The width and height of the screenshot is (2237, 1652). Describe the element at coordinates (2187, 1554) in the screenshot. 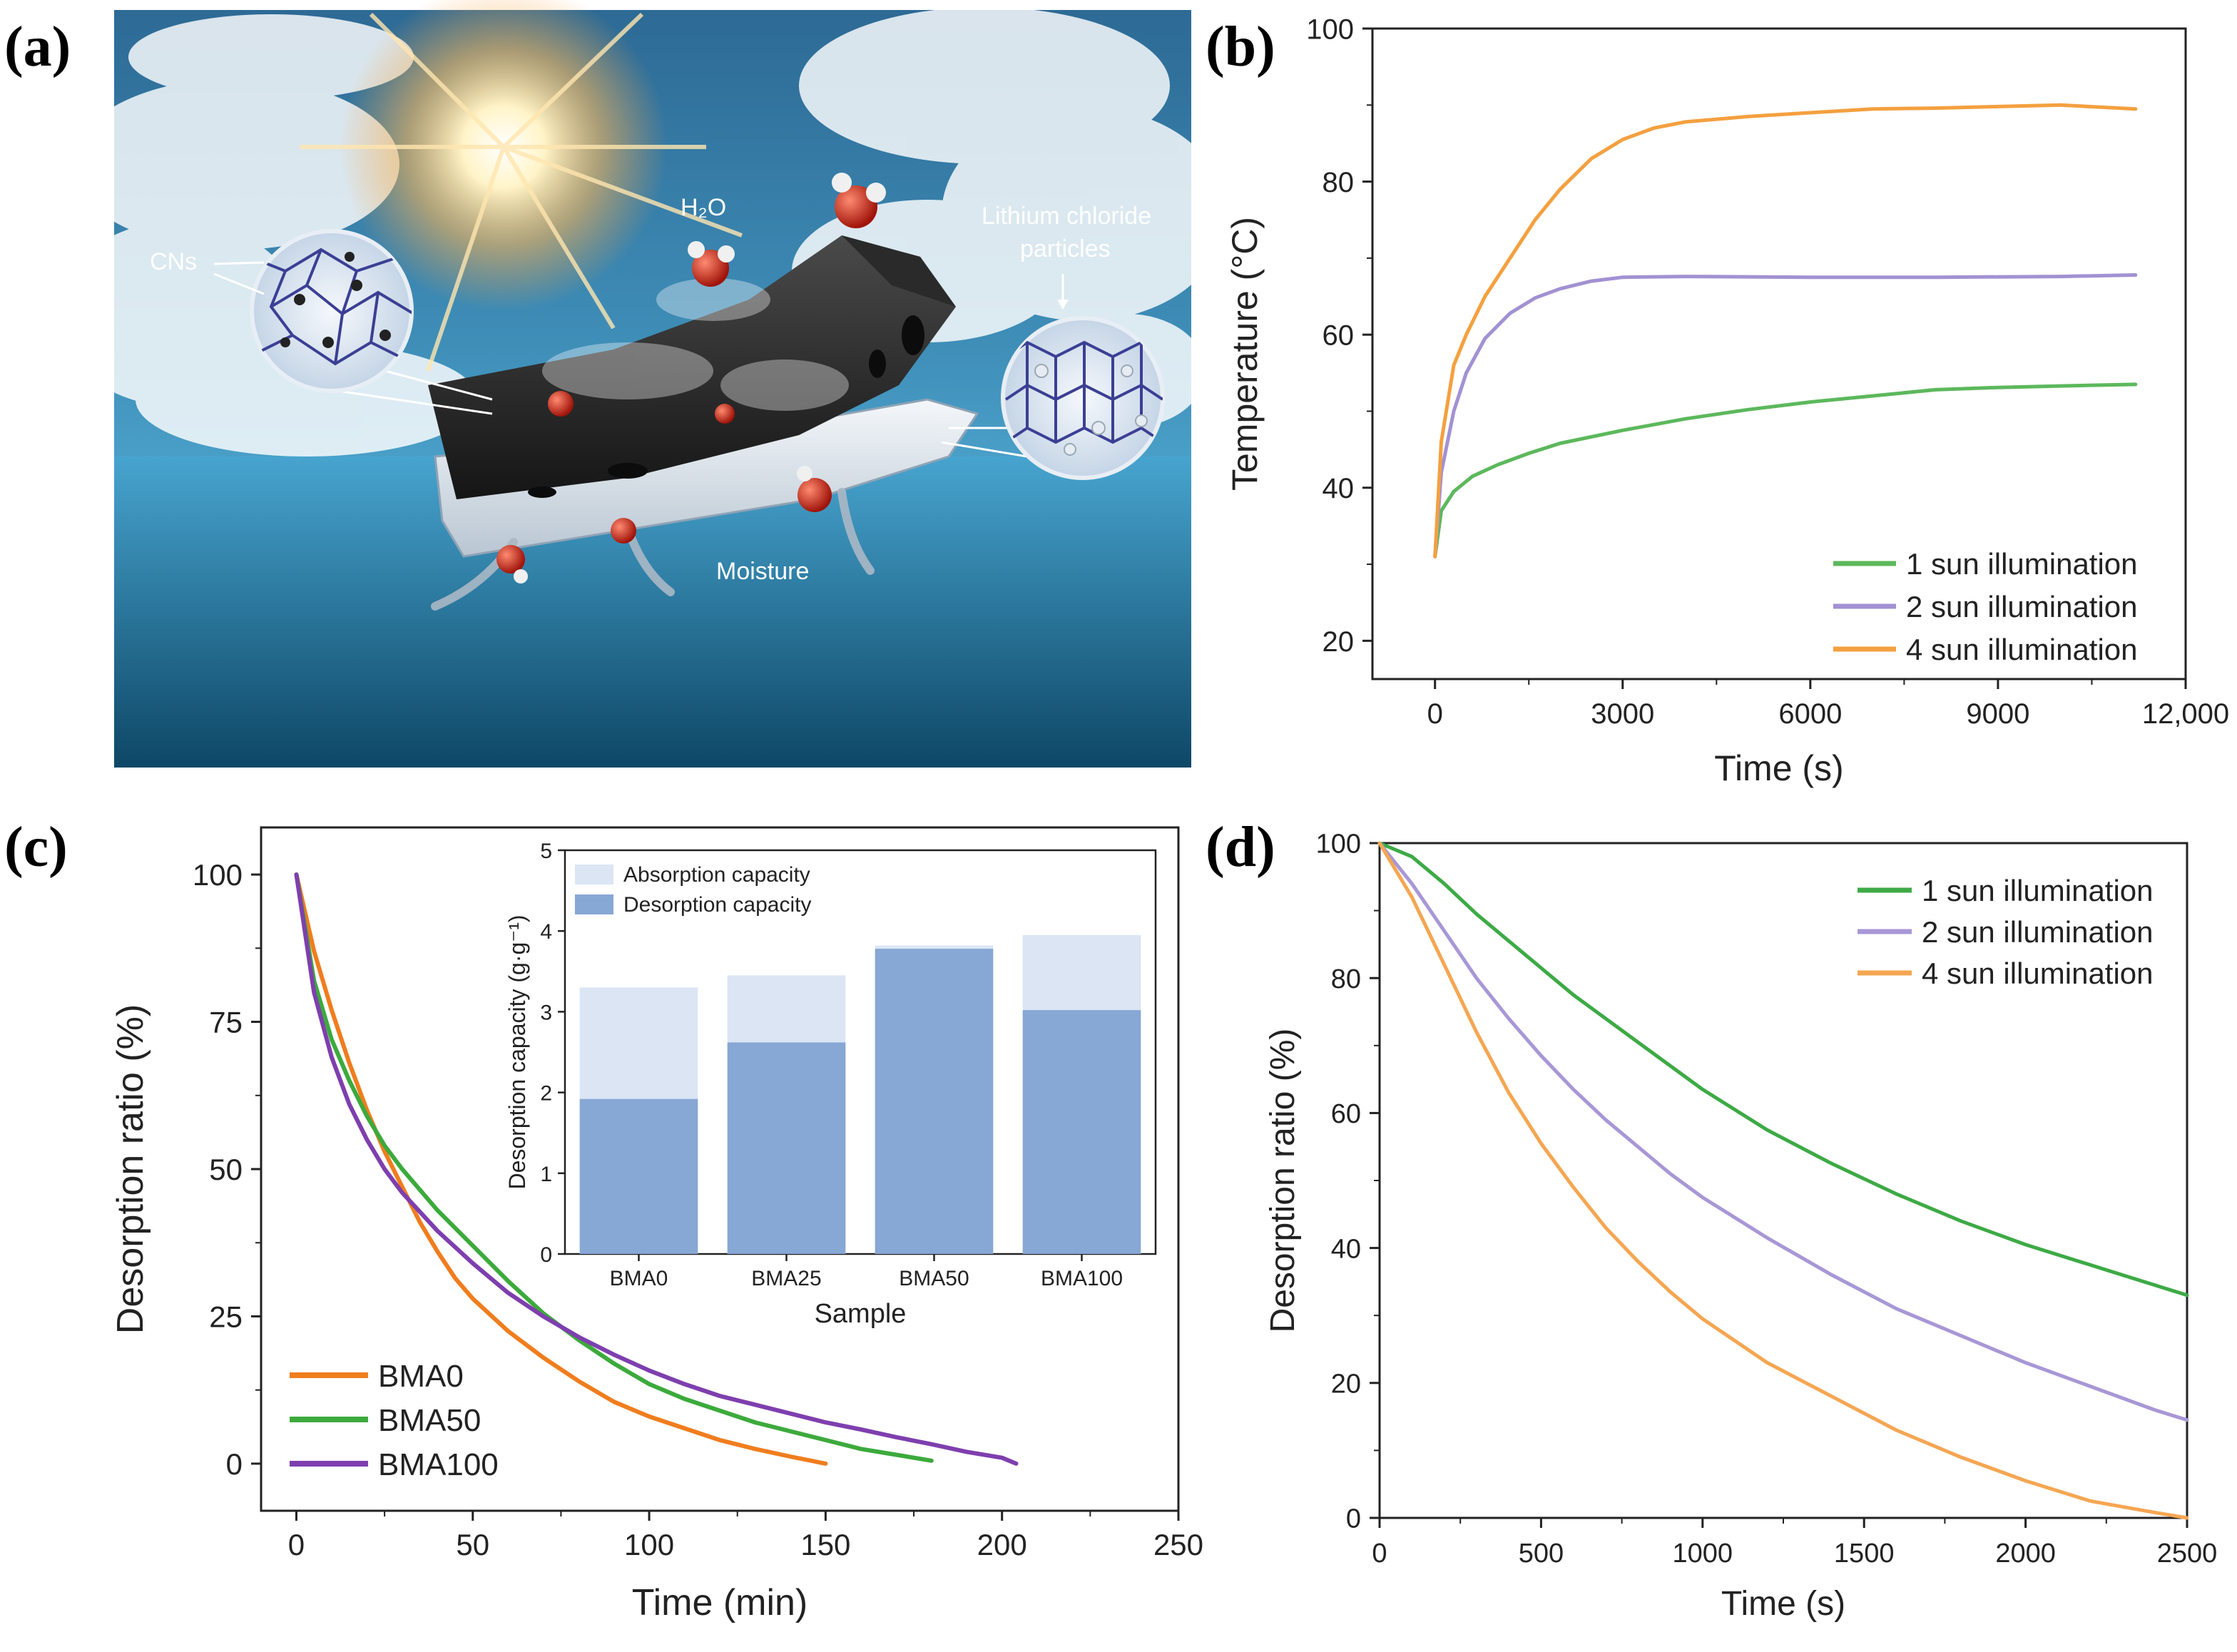

I see `x-tick-label: 2500` at that location.